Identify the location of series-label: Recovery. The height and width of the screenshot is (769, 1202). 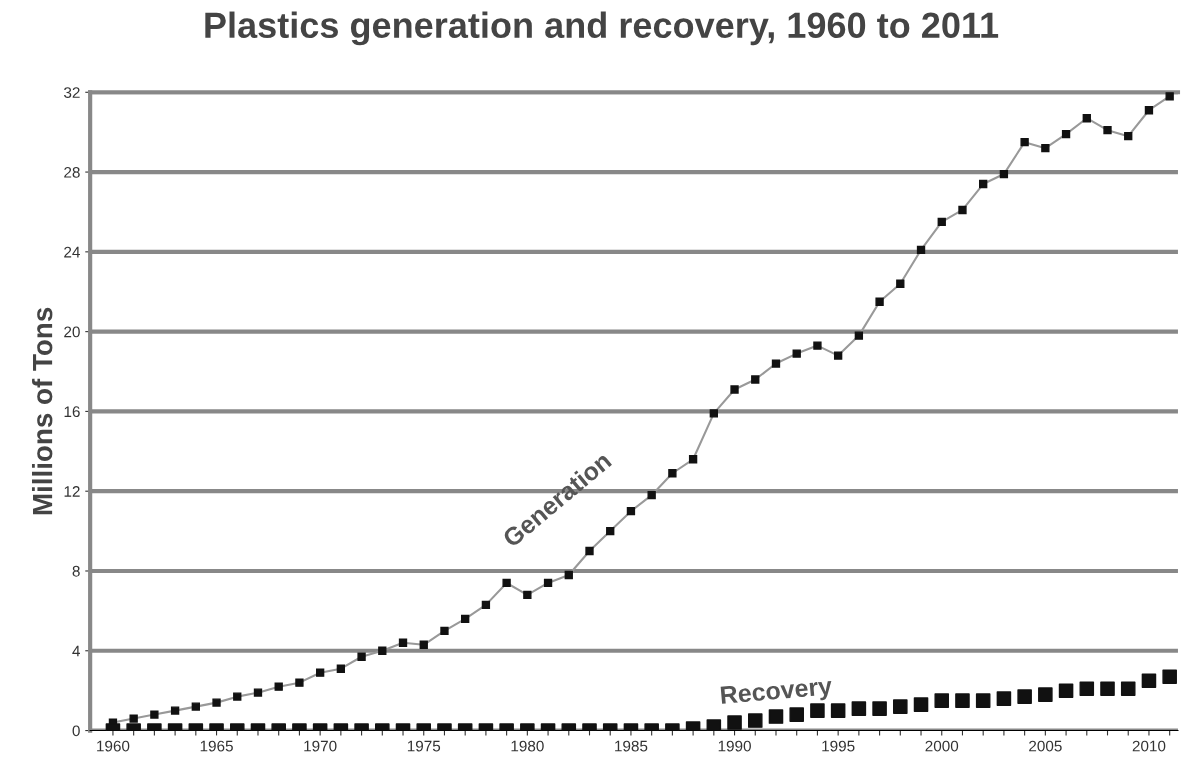
(776, 693).